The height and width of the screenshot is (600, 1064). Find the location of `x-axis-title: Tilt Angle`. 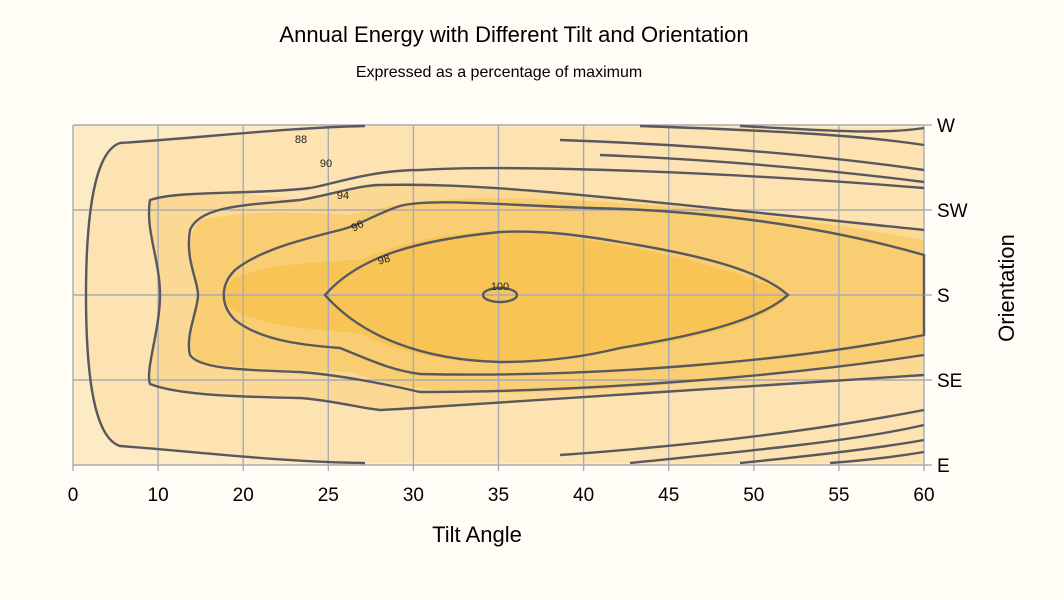

x-axis-title: Tilt Angle is located at coordinates (477, 534).